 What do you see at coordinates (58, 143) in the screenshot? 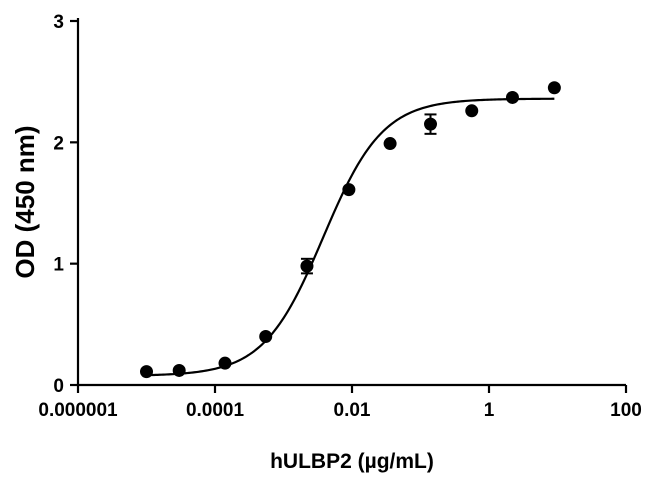
I see `y-tick-label: 2` at bounding box center [58, 143].